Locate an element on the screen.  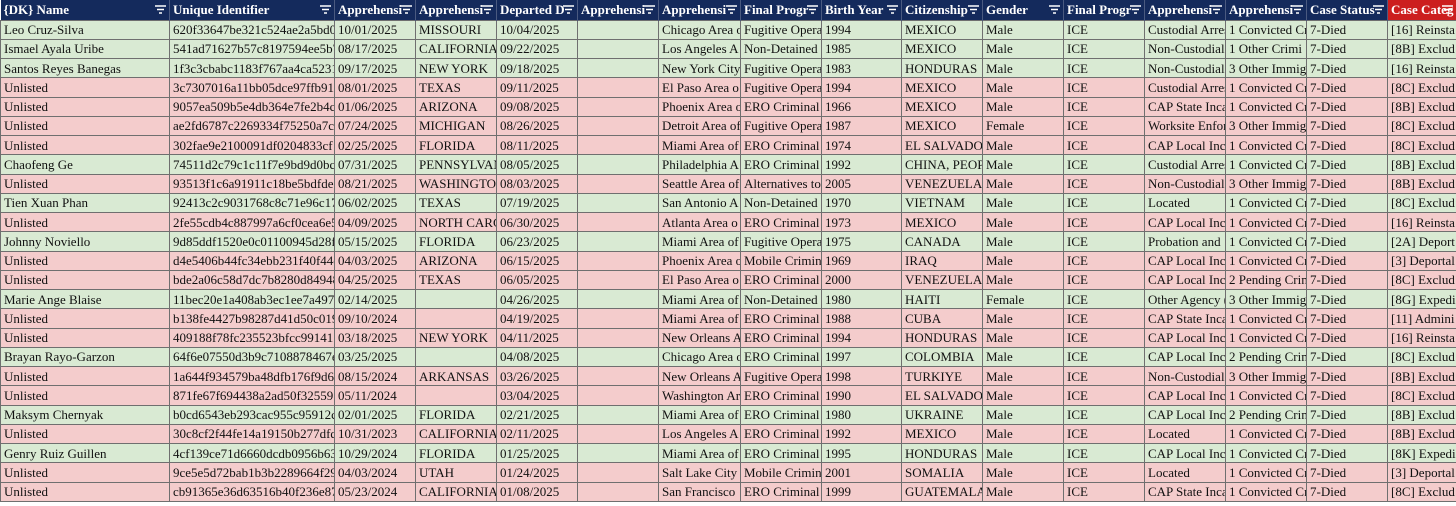
cell: 1983 is located at coordinates (861, 68).